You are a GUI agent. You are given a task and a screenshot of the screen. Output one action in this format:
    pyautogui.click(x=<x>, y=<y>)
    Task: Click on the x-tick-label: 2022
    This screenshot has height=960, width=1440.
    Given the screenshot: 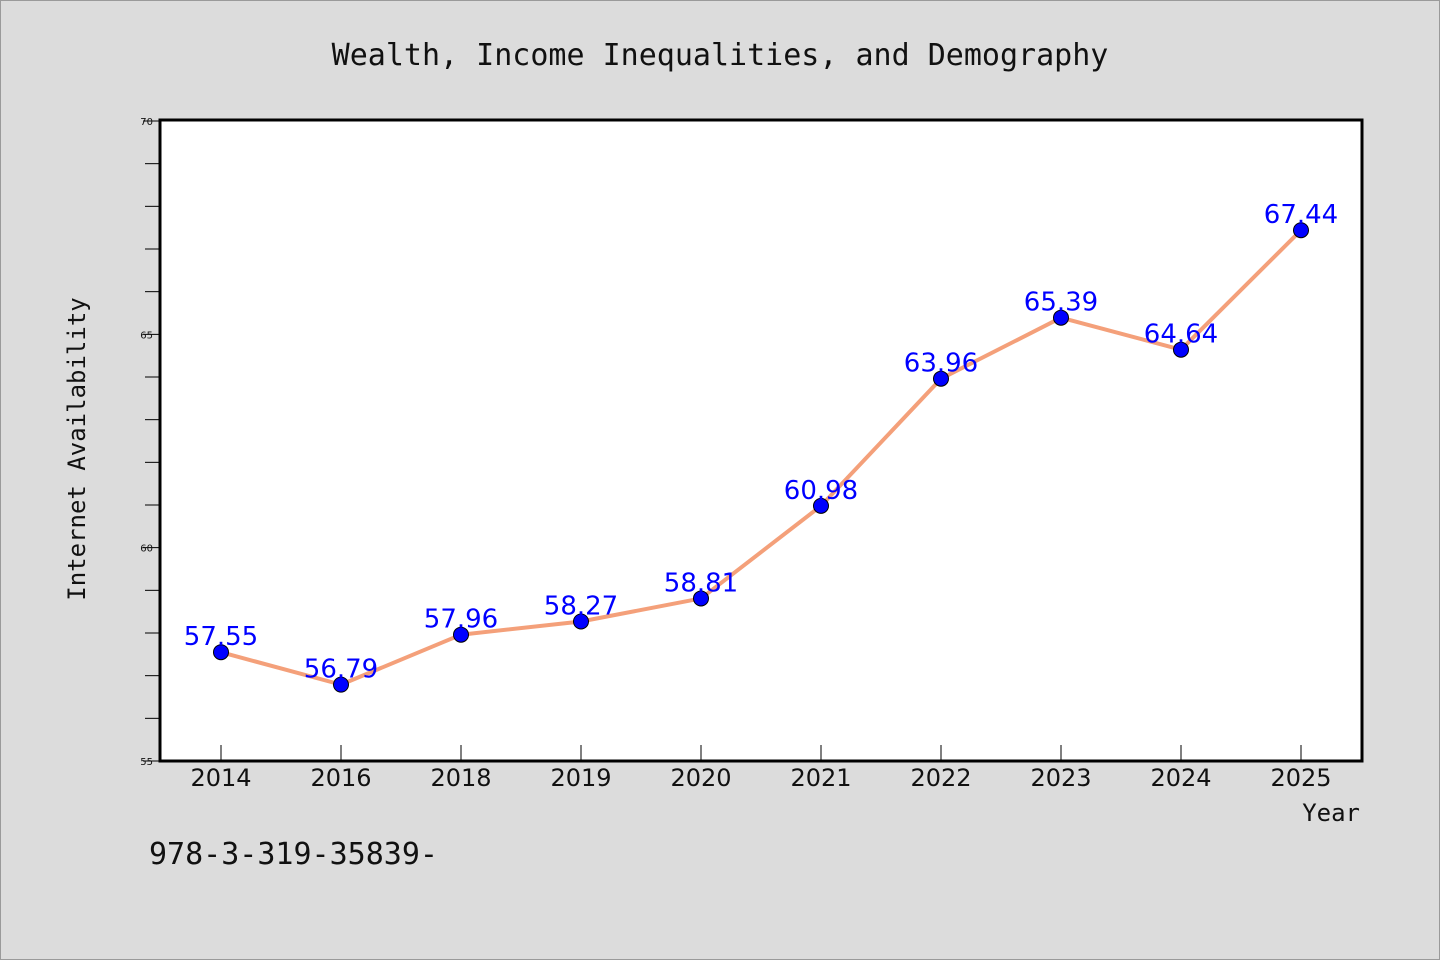 What is the action you would take?
    pyautogui.click(x=940, y=778)
    